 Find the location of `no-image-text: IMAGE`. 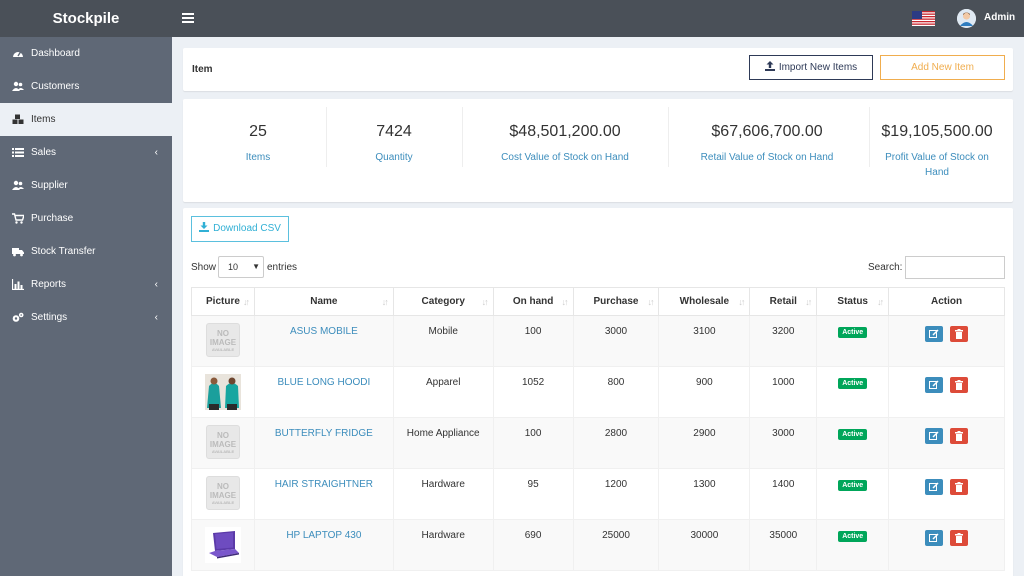

no-image-text: IMAGE is located at coordinates (223, 342).